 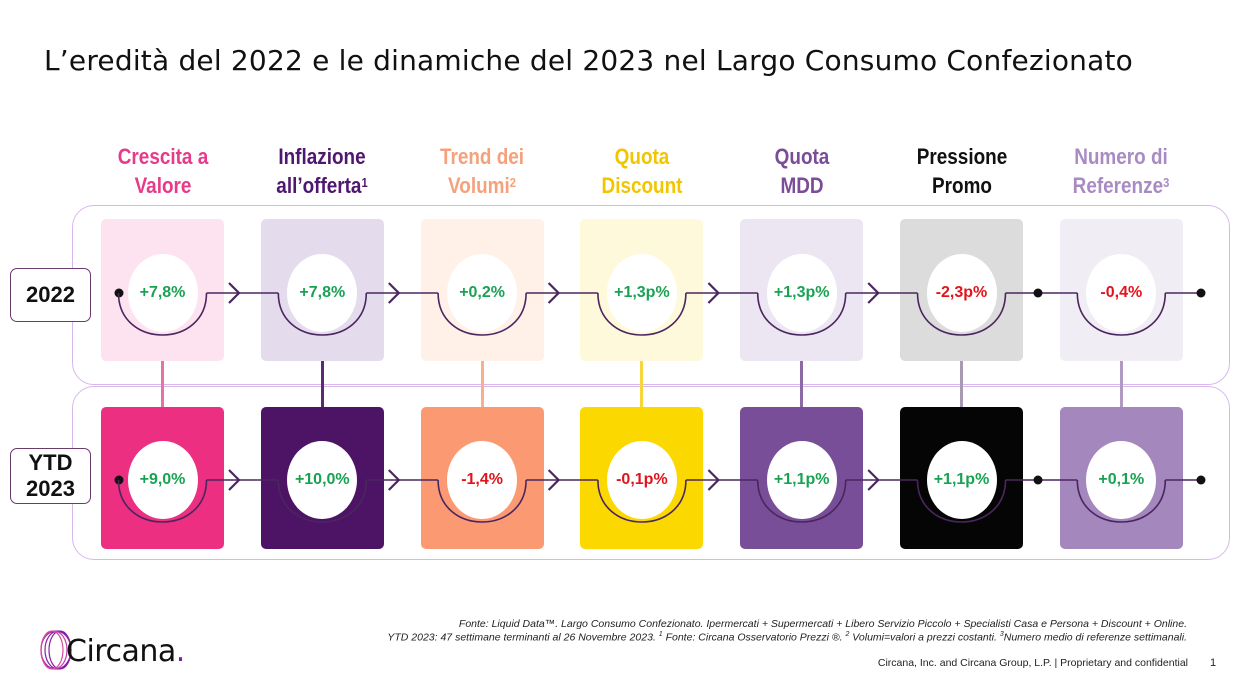 What do you see at coordinates (322, 156) in the screenshot?
I see `column-header-line1: Inflazione` at bounding box center [322, 156].